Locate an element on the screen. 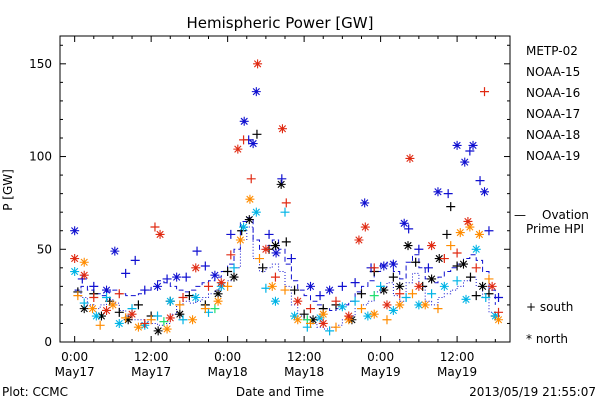 Image resolution: width=600 pixels, height=400 pixels. legend-metp-02: METP-02 is located at coordinates (552, 51).